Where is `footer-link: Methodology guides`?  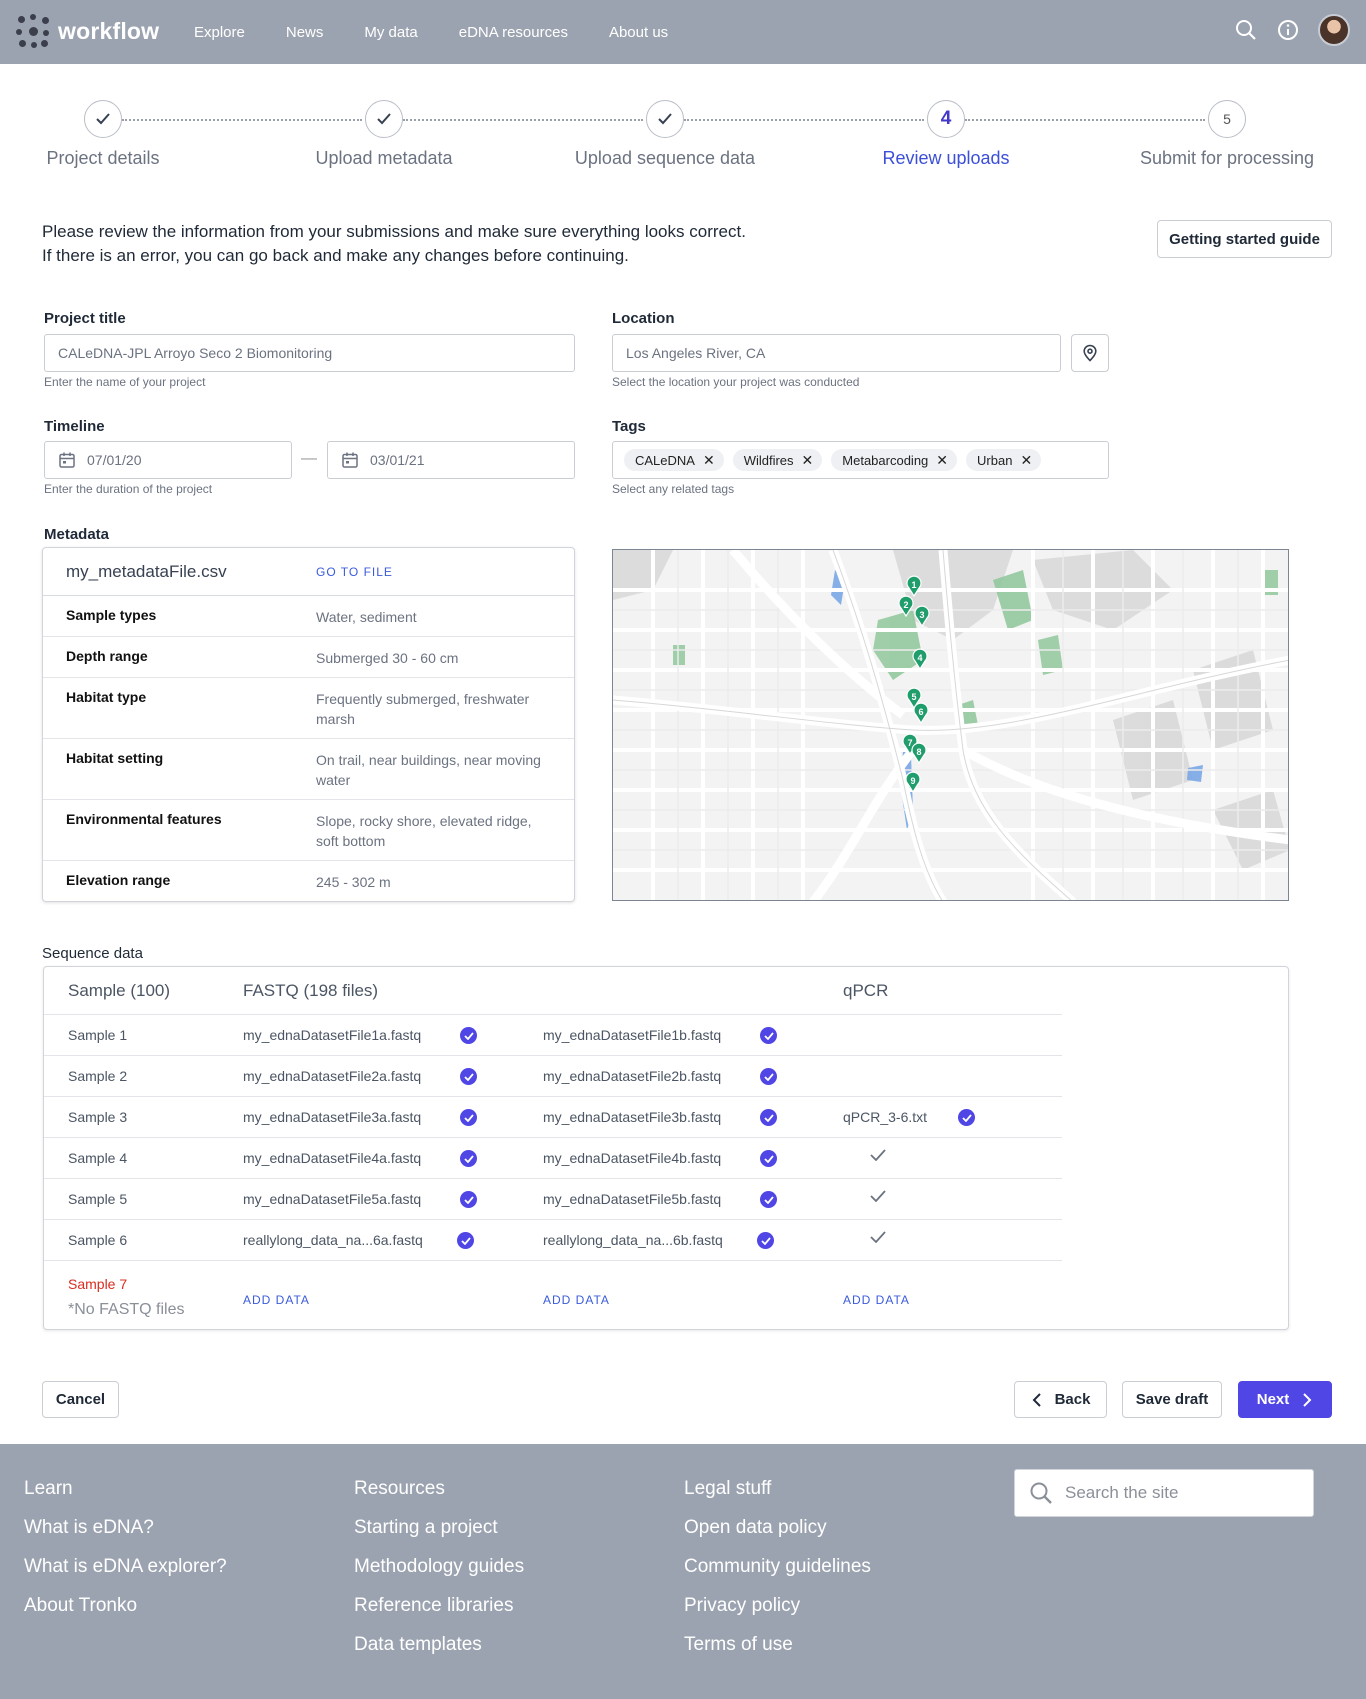 footer-link: Methodology guides is located at coordinates (439, 1566).